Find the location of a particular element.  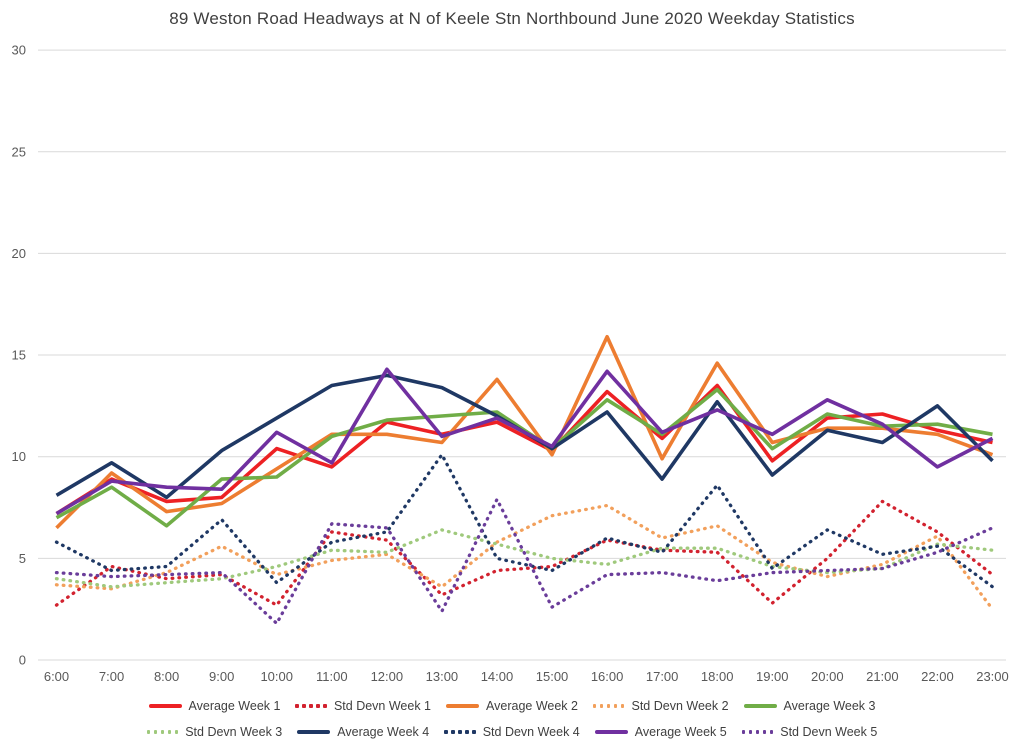

x-axis-label-1600: 16:00 is located at coordinates (607, 676).